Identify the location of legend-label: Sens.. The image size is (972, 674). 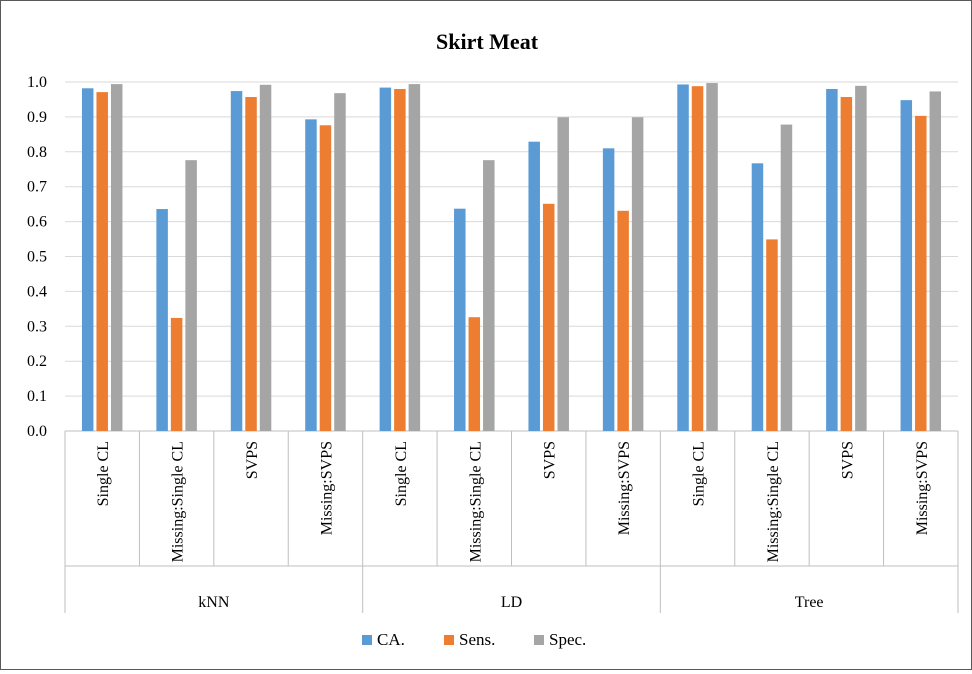
(477, 639).